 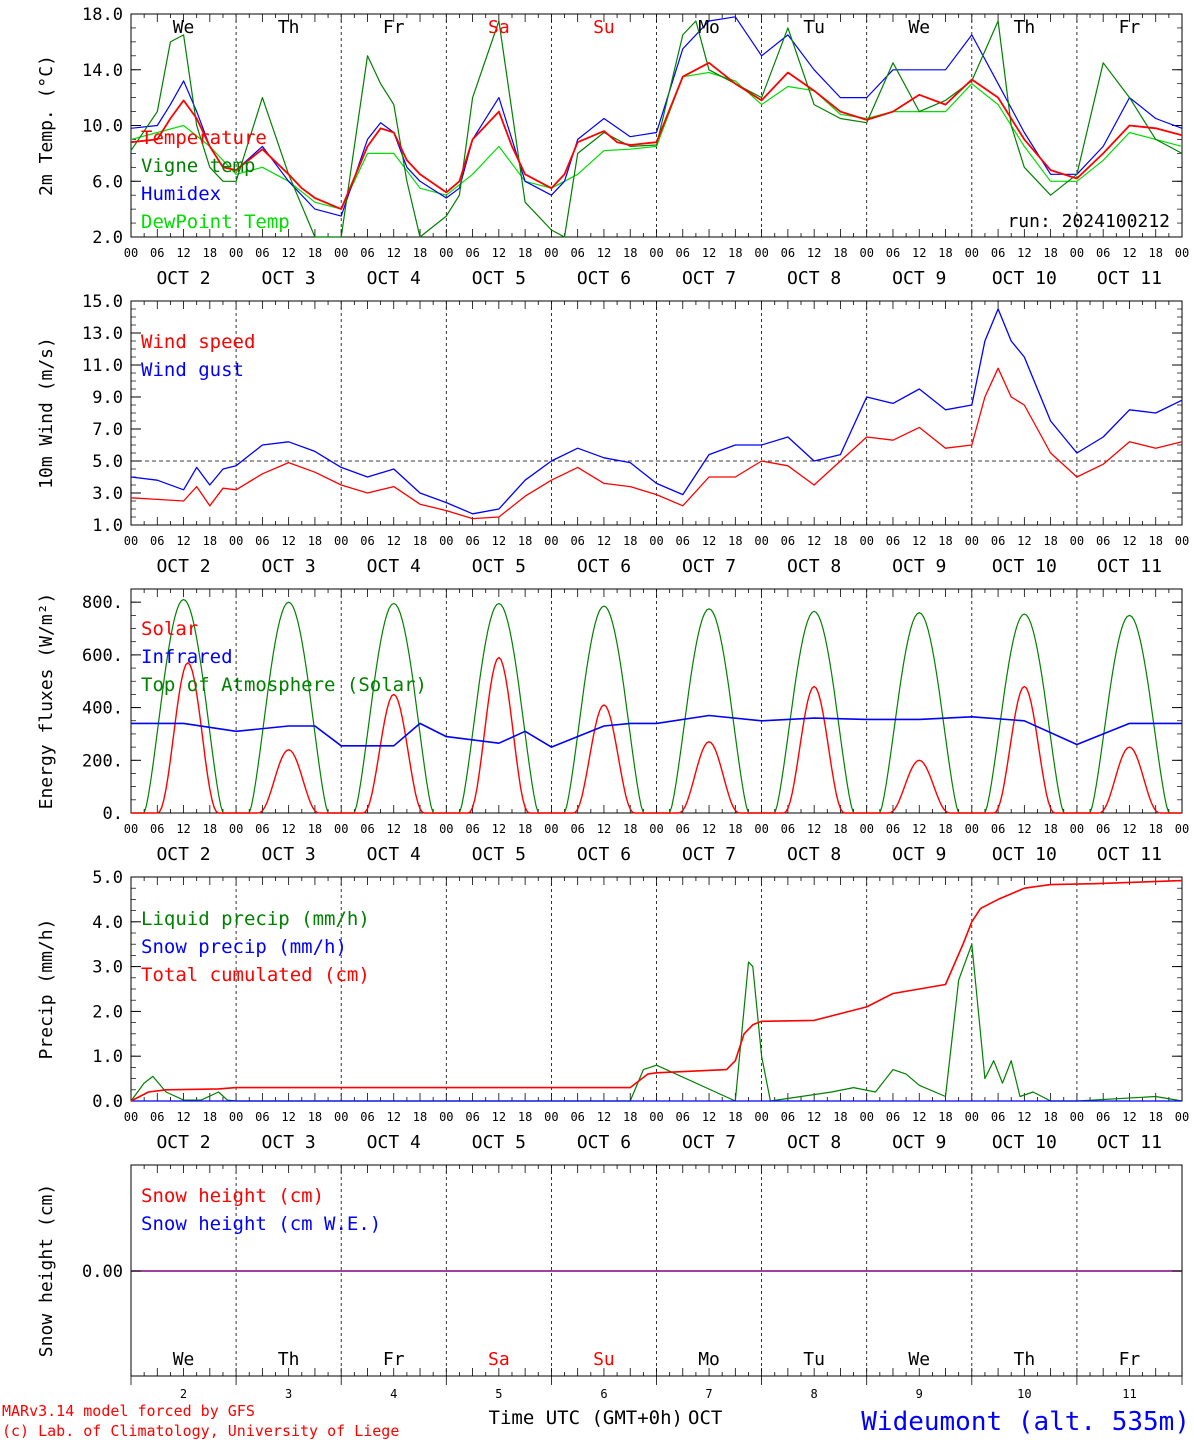 I want to click on panel-1-frame, so click(x=656, y=125).